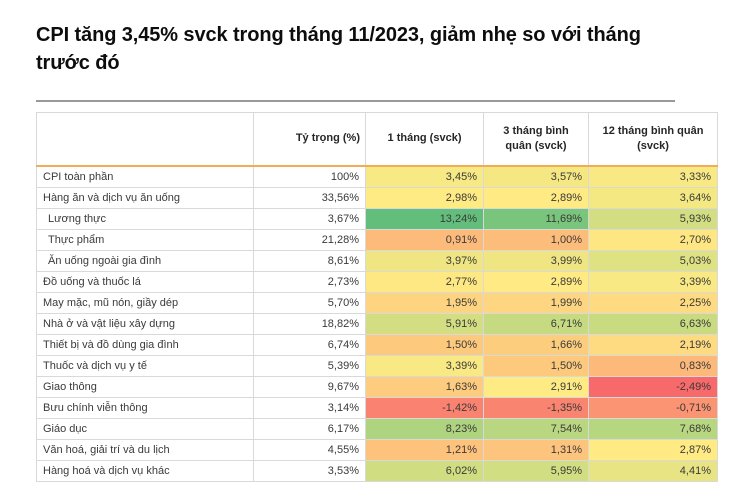 The image size is (740, 484). What do you see at coordinates (536, 345) in the screenshot?
I see `value-cell: 1,66%` at bounding box center [536, 345].